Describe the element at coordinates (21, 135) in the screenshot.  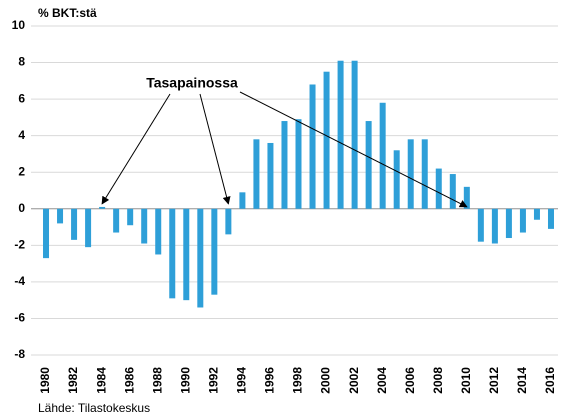
I see `y-tick-label: 4` at that location.